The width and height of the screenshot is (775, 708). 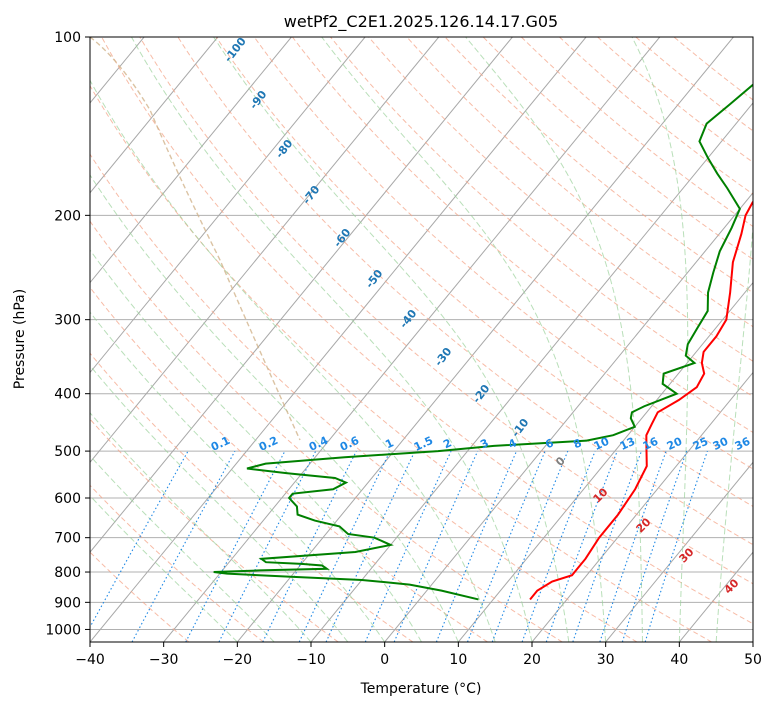 I want to click on x-tick-label: 0, so click(x=384, y=660).